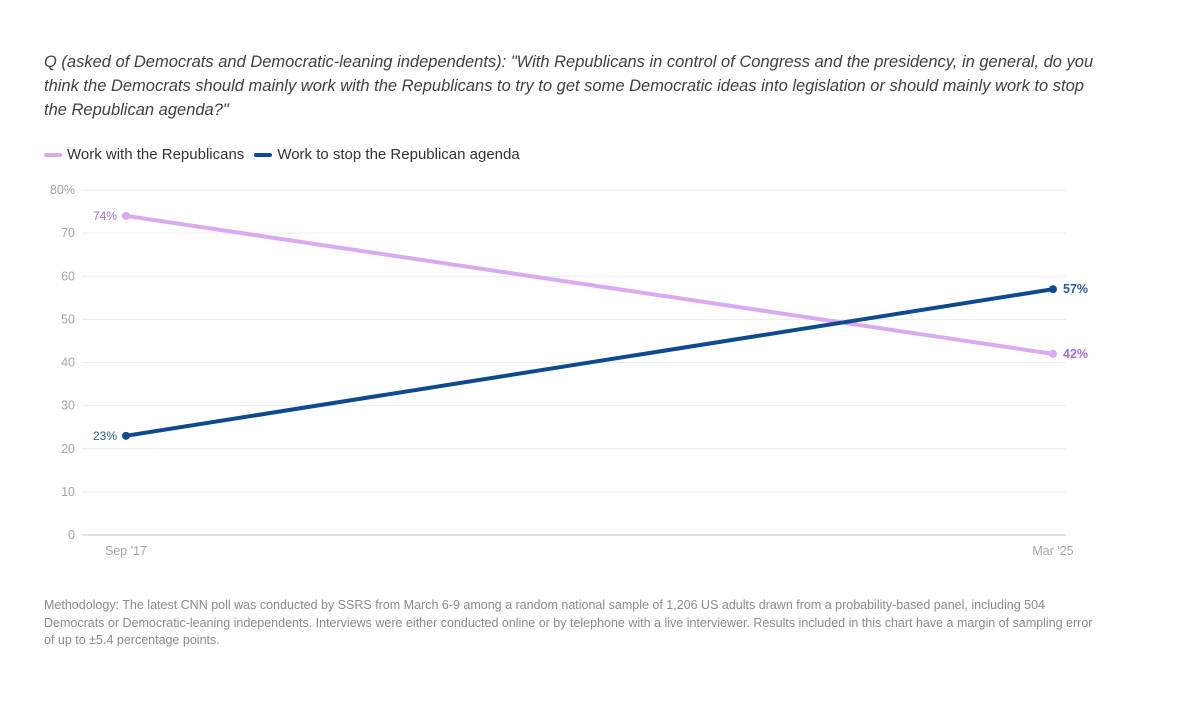  What do you see at coordinates (1075, 289) in the screenshot?
I see `data-label: 57%` at bounding box center [1075, 289].